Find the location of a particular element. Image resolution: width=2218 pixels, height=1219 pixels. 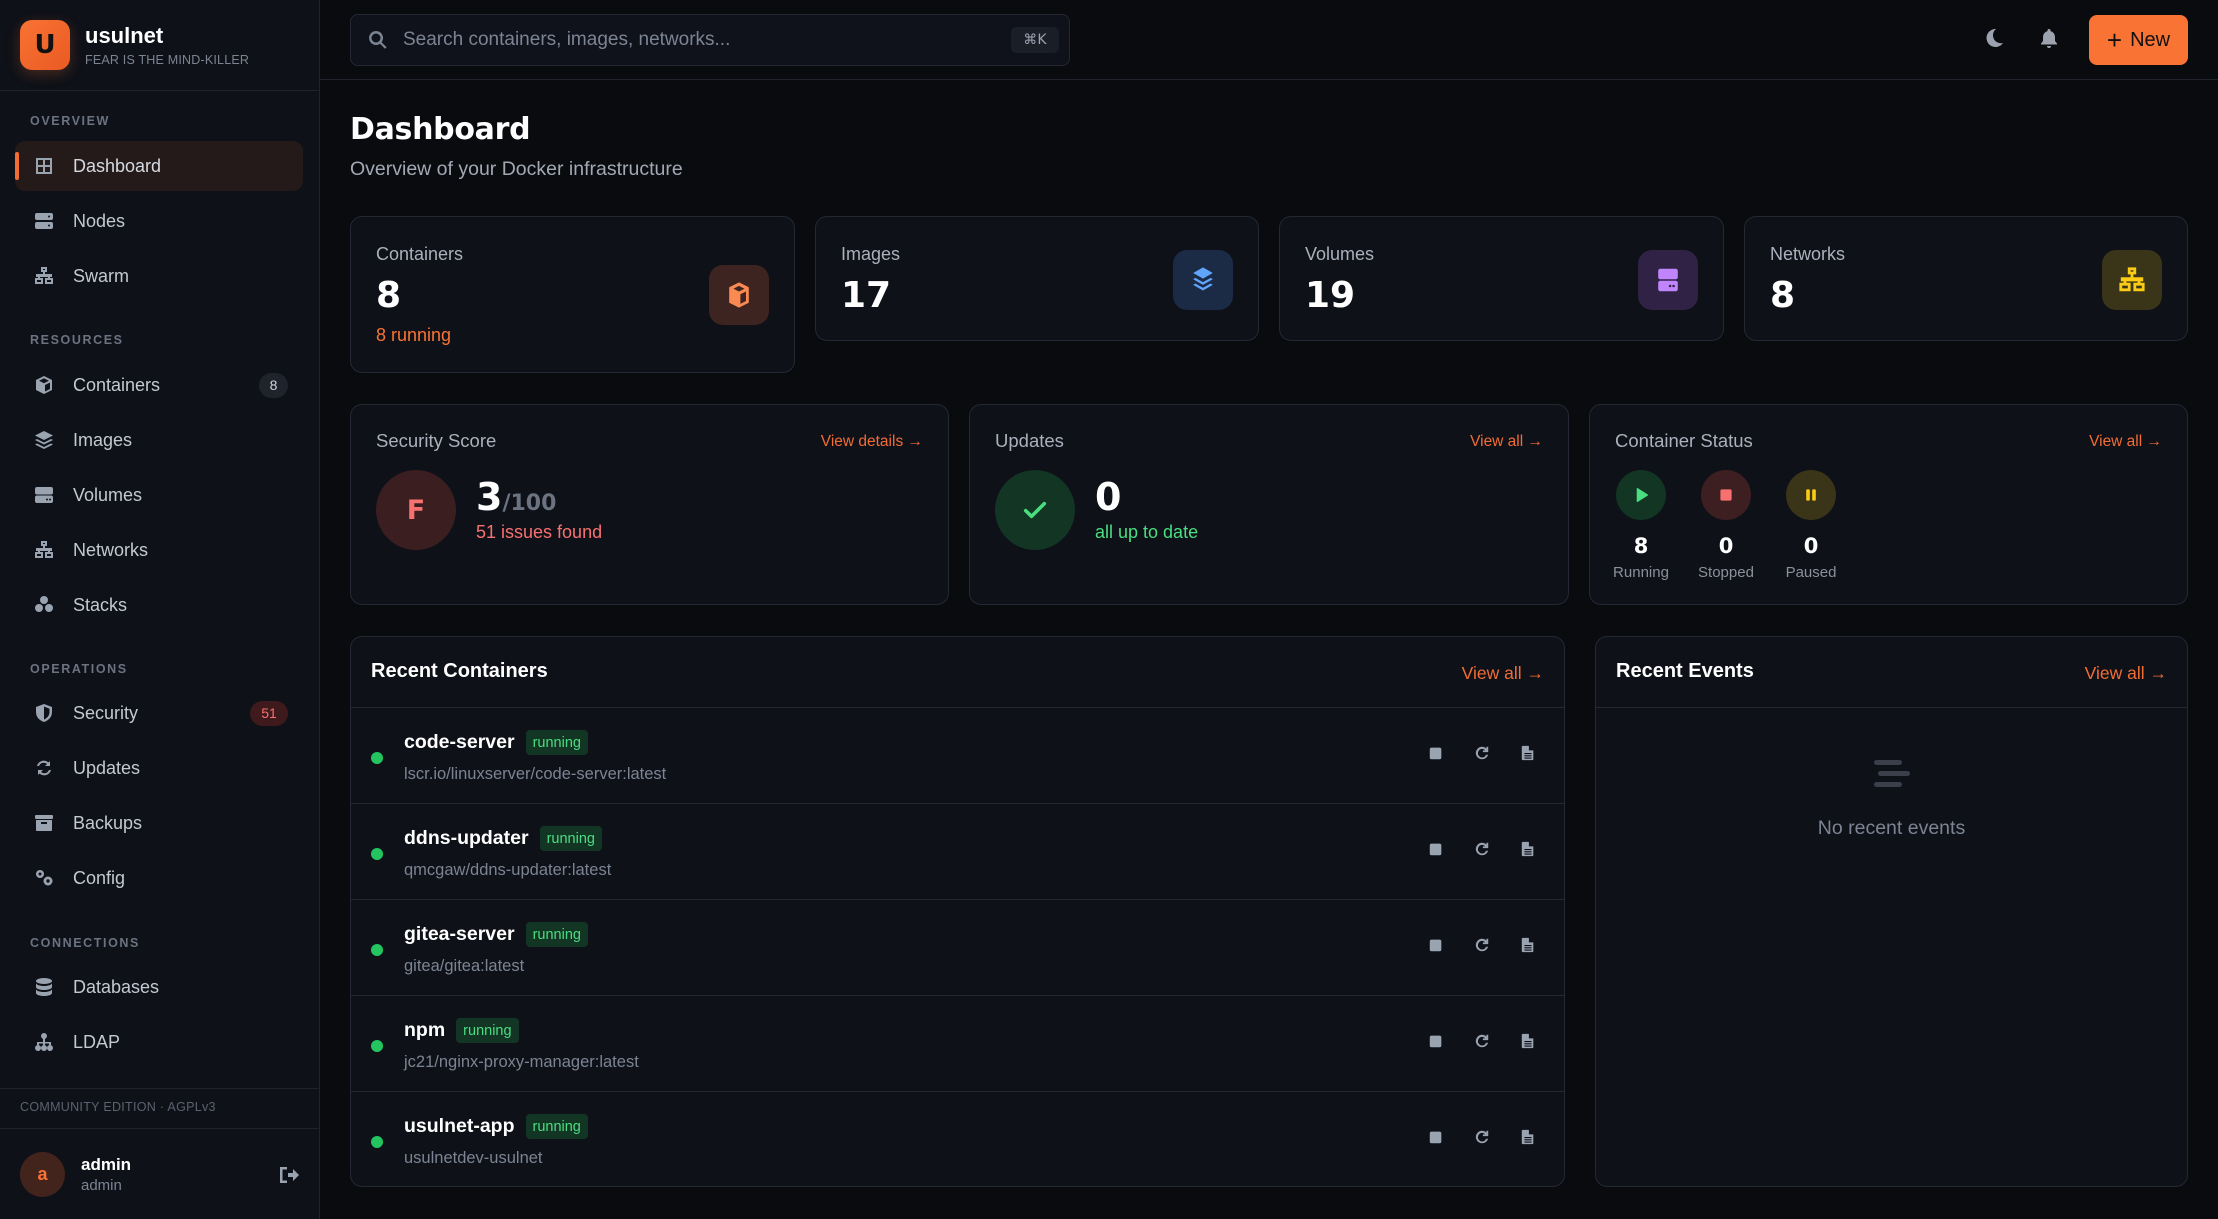

table-row: usulnet-app running usulnetdev-usulnet is located at coordinates (957, 1139).